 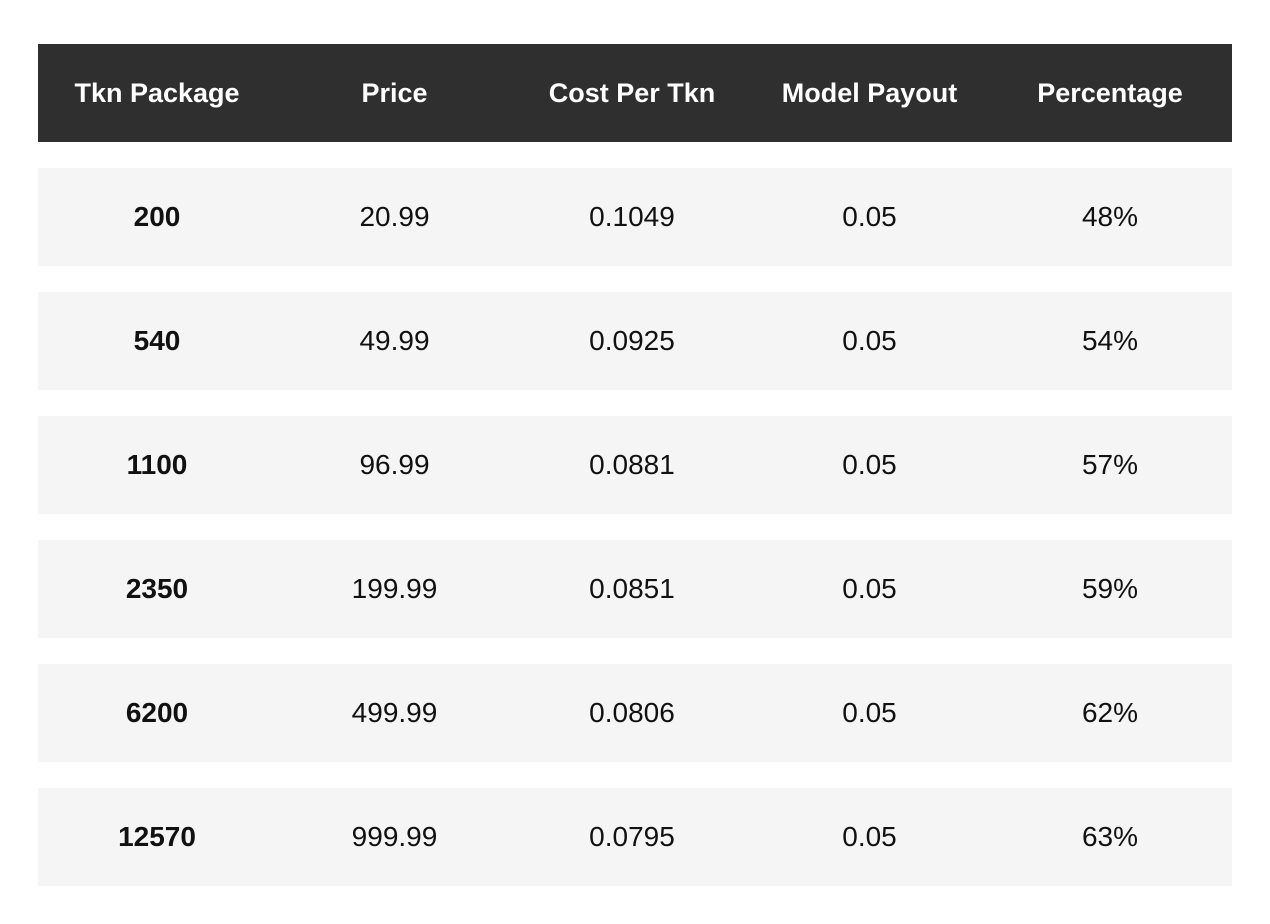 What do you see at coordinates (632, 836) in the screenshot?
I see `cell-cost-per-tkn: 0.0795` at bounding box center [632, 836].